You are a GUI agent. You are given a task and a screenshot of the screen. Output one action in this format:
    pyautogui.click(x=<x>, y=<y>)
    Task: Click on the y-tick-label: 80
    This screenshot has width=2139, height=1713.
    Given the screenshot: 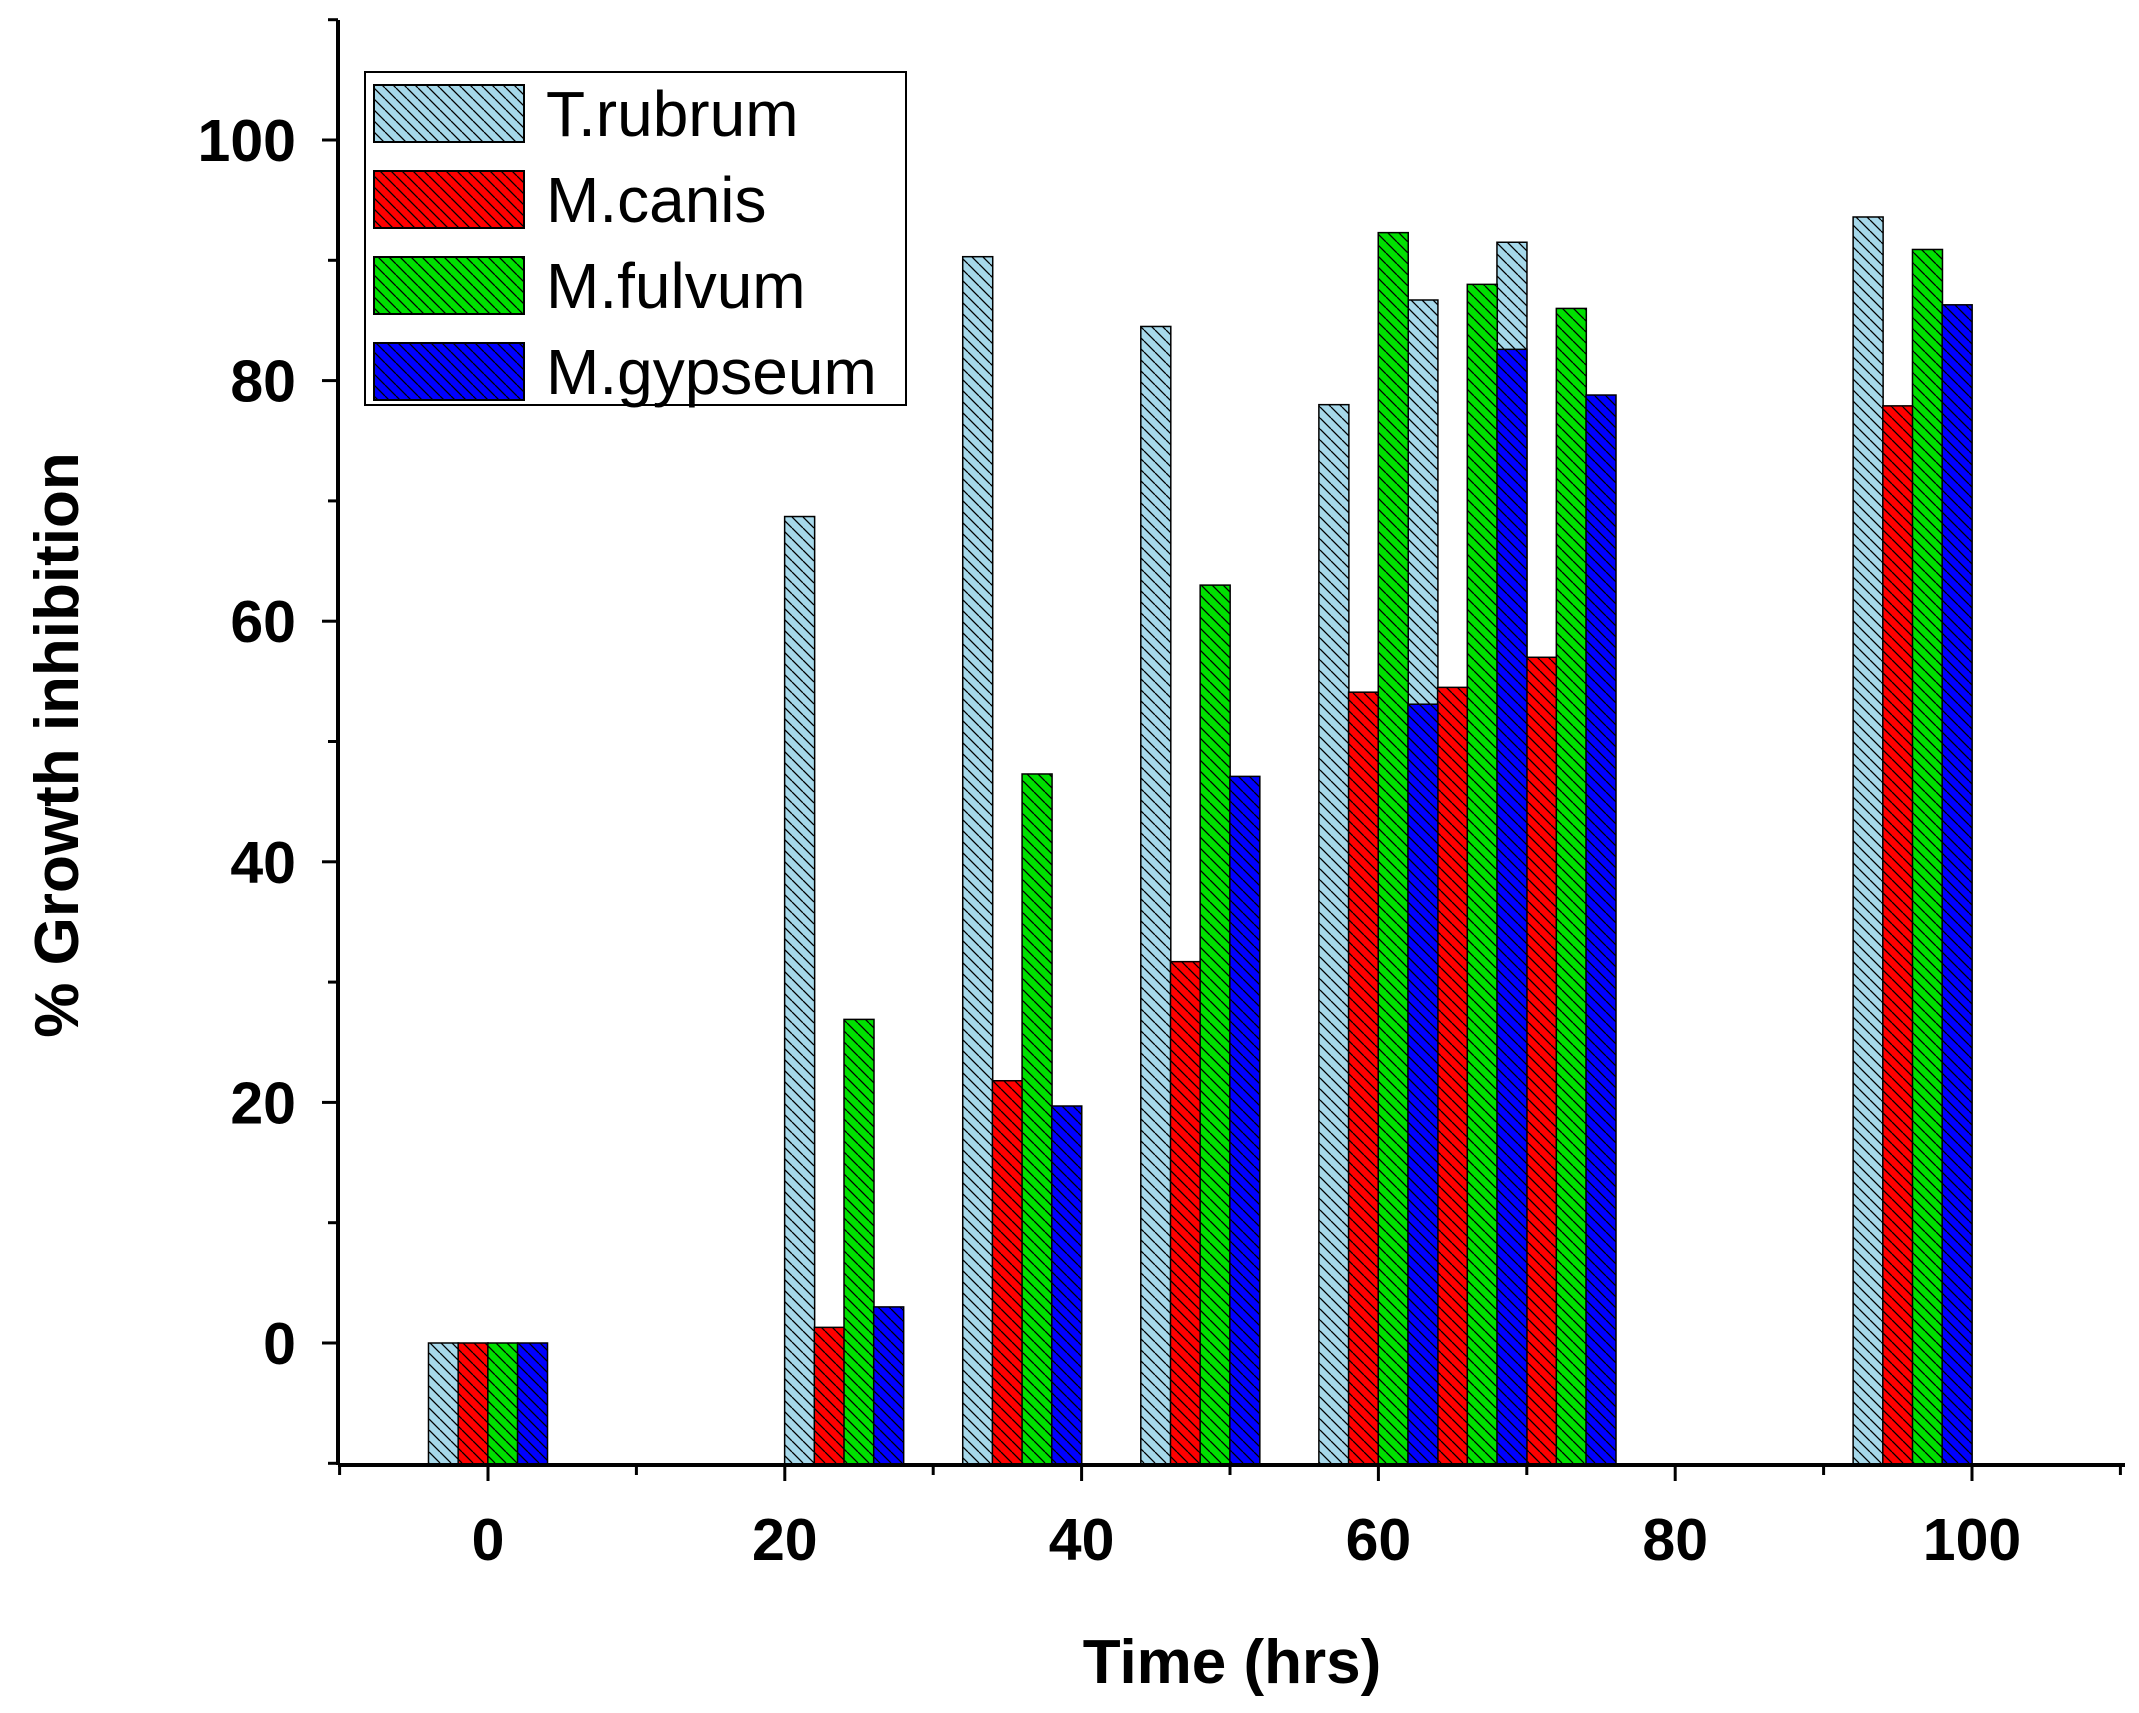 What is the action you would take?
    pyautogui.click(x=263, y=382)
    